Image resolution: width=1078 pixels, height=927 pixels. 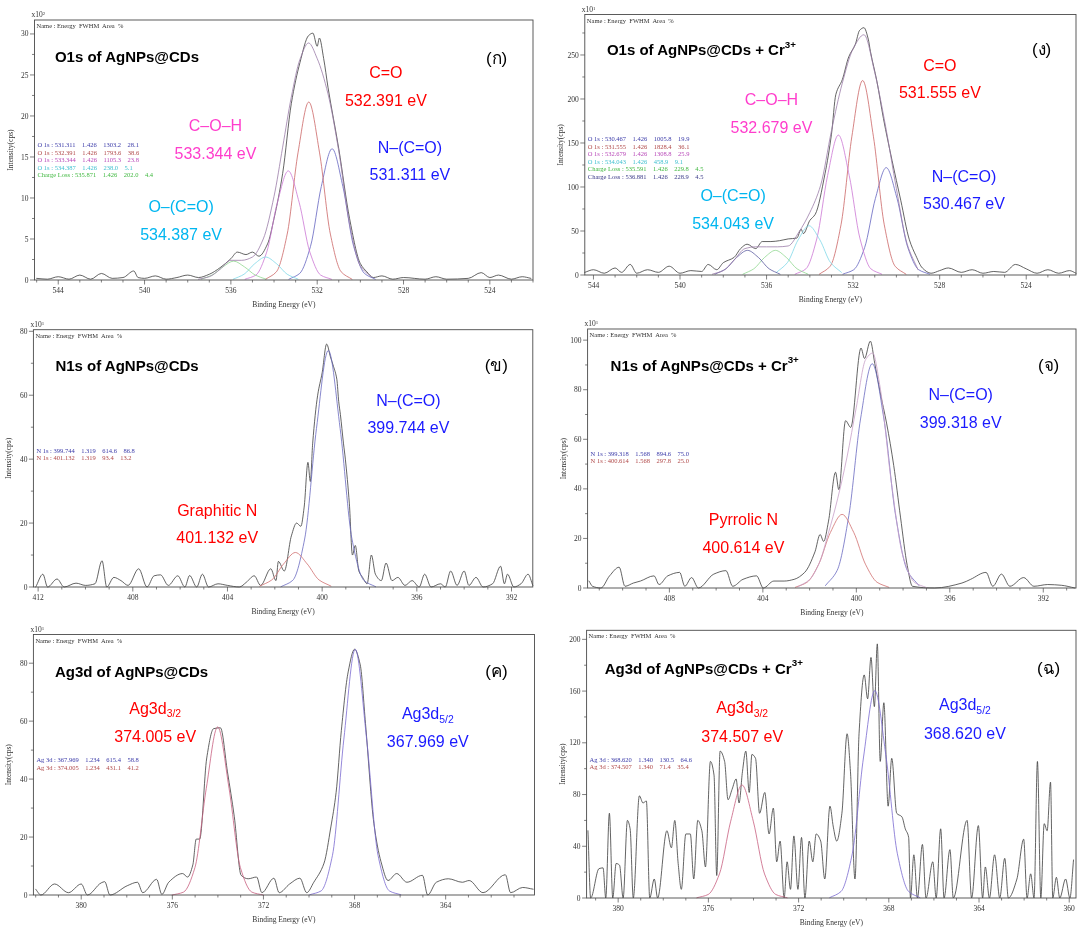 I want to click on annotation: Graphitic N, so click(x=217, y=510).